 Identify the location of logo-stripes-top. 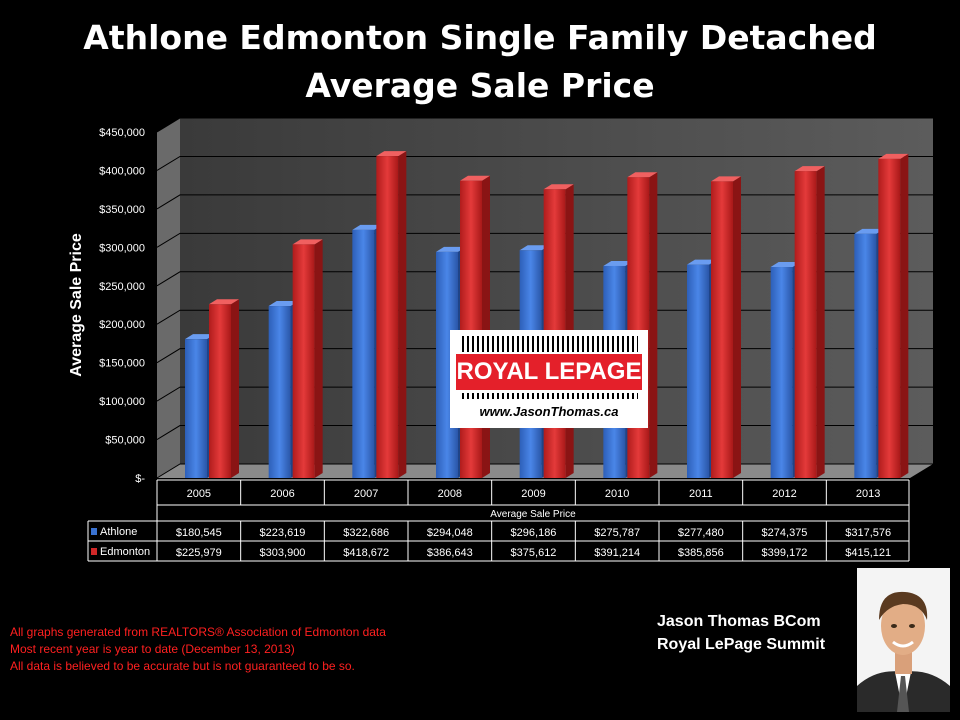
(550, 344).